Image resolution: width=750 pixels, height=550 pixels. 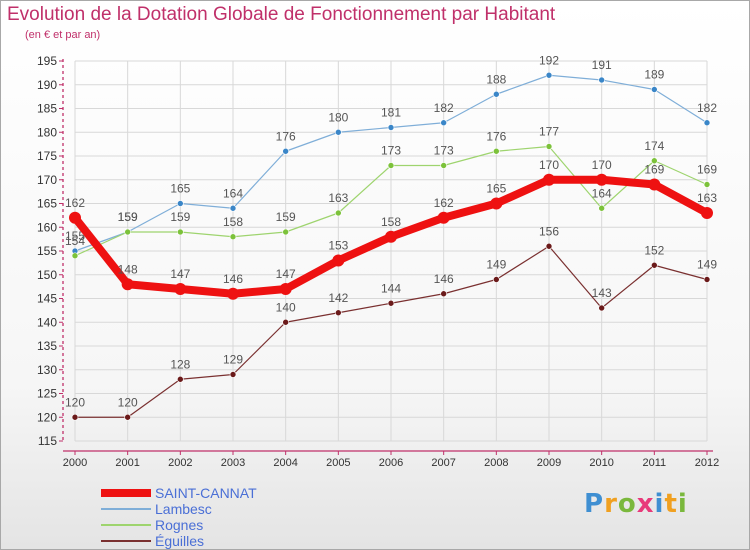 I want to click on legend-label: SAINT-CANNAT, so click(x=206, y=493).